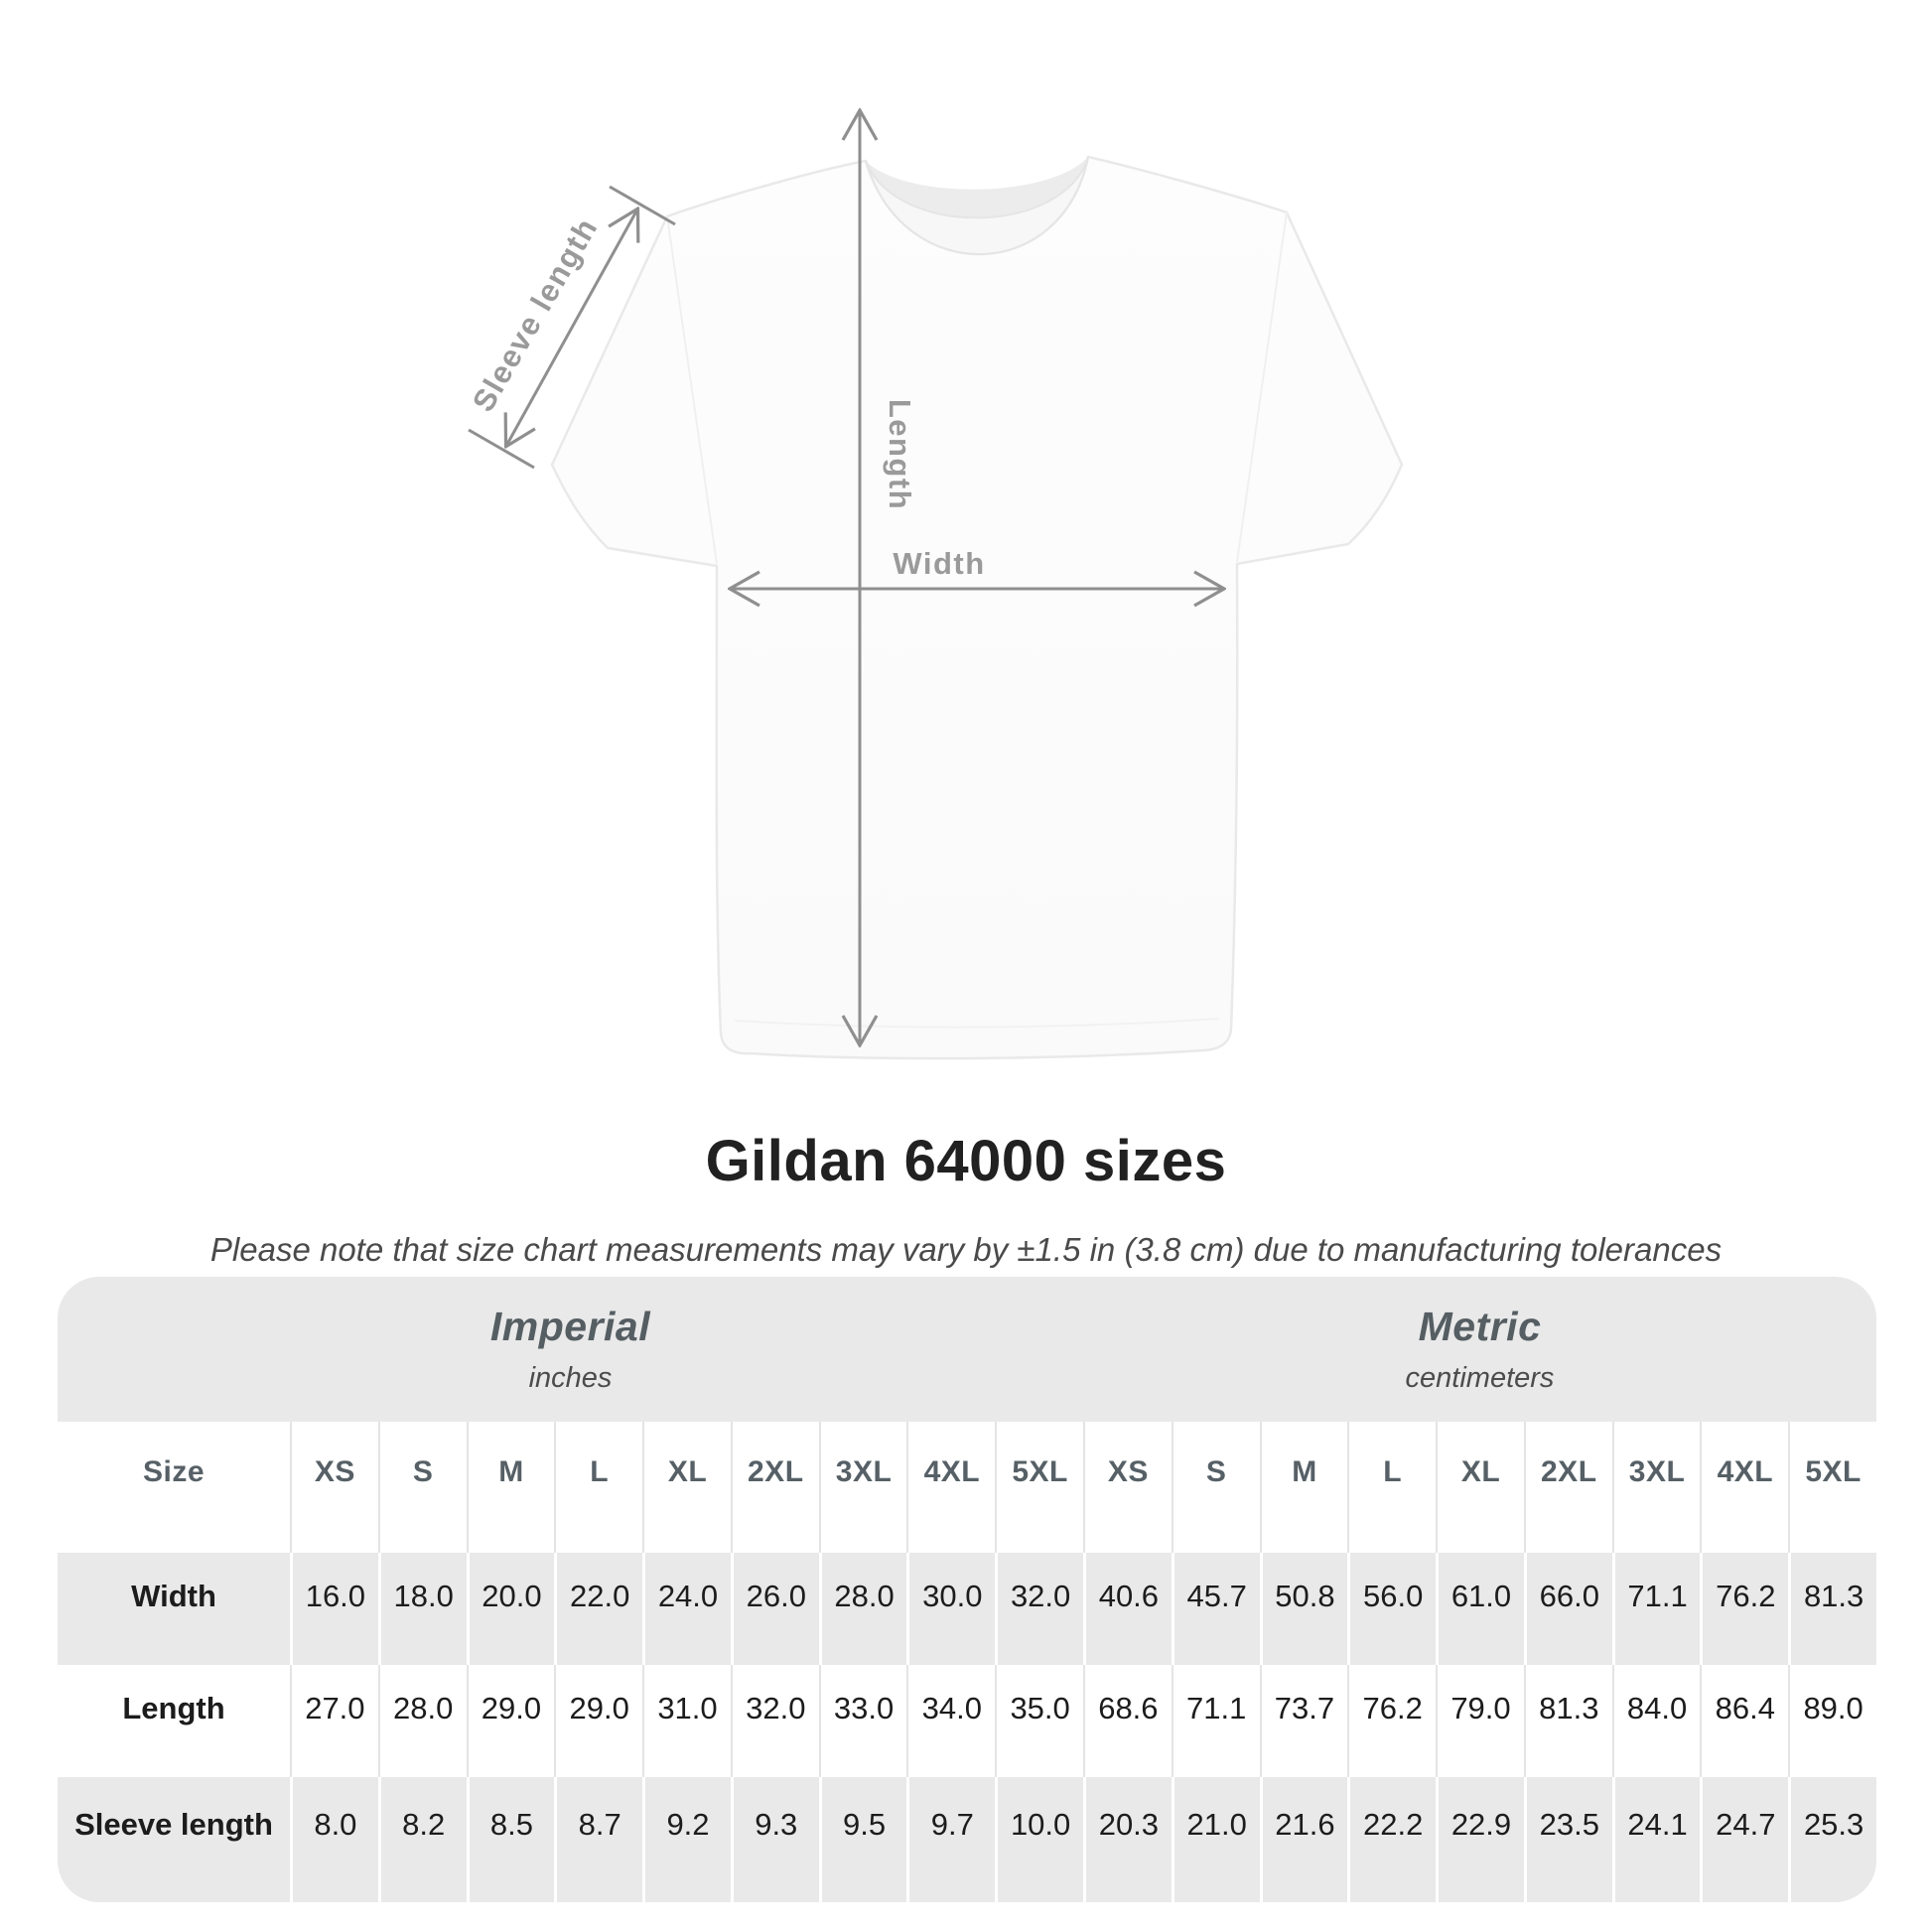  Describe the element at coordinates (1480, 1326) in the screenshot. I see `metric-title: Metric` at that location.